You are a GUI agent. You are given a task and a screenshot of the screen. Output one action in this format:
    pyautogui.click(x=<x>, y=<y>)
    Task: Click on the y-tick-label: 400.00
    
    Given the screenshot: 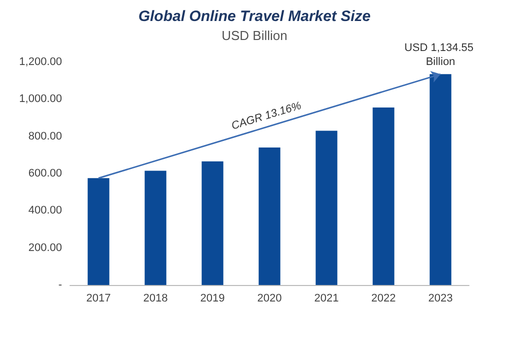 What is the action you would take?
    pyautogui.click(x=45, y=210)
    